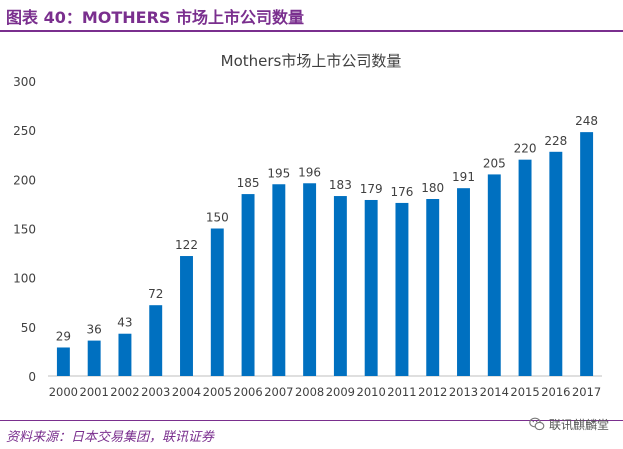 This screenshot has height=449, width=623. Describe the element at coordinates (309, 392) in the screenshot. I see `x-tick-label: 2008` at that location.